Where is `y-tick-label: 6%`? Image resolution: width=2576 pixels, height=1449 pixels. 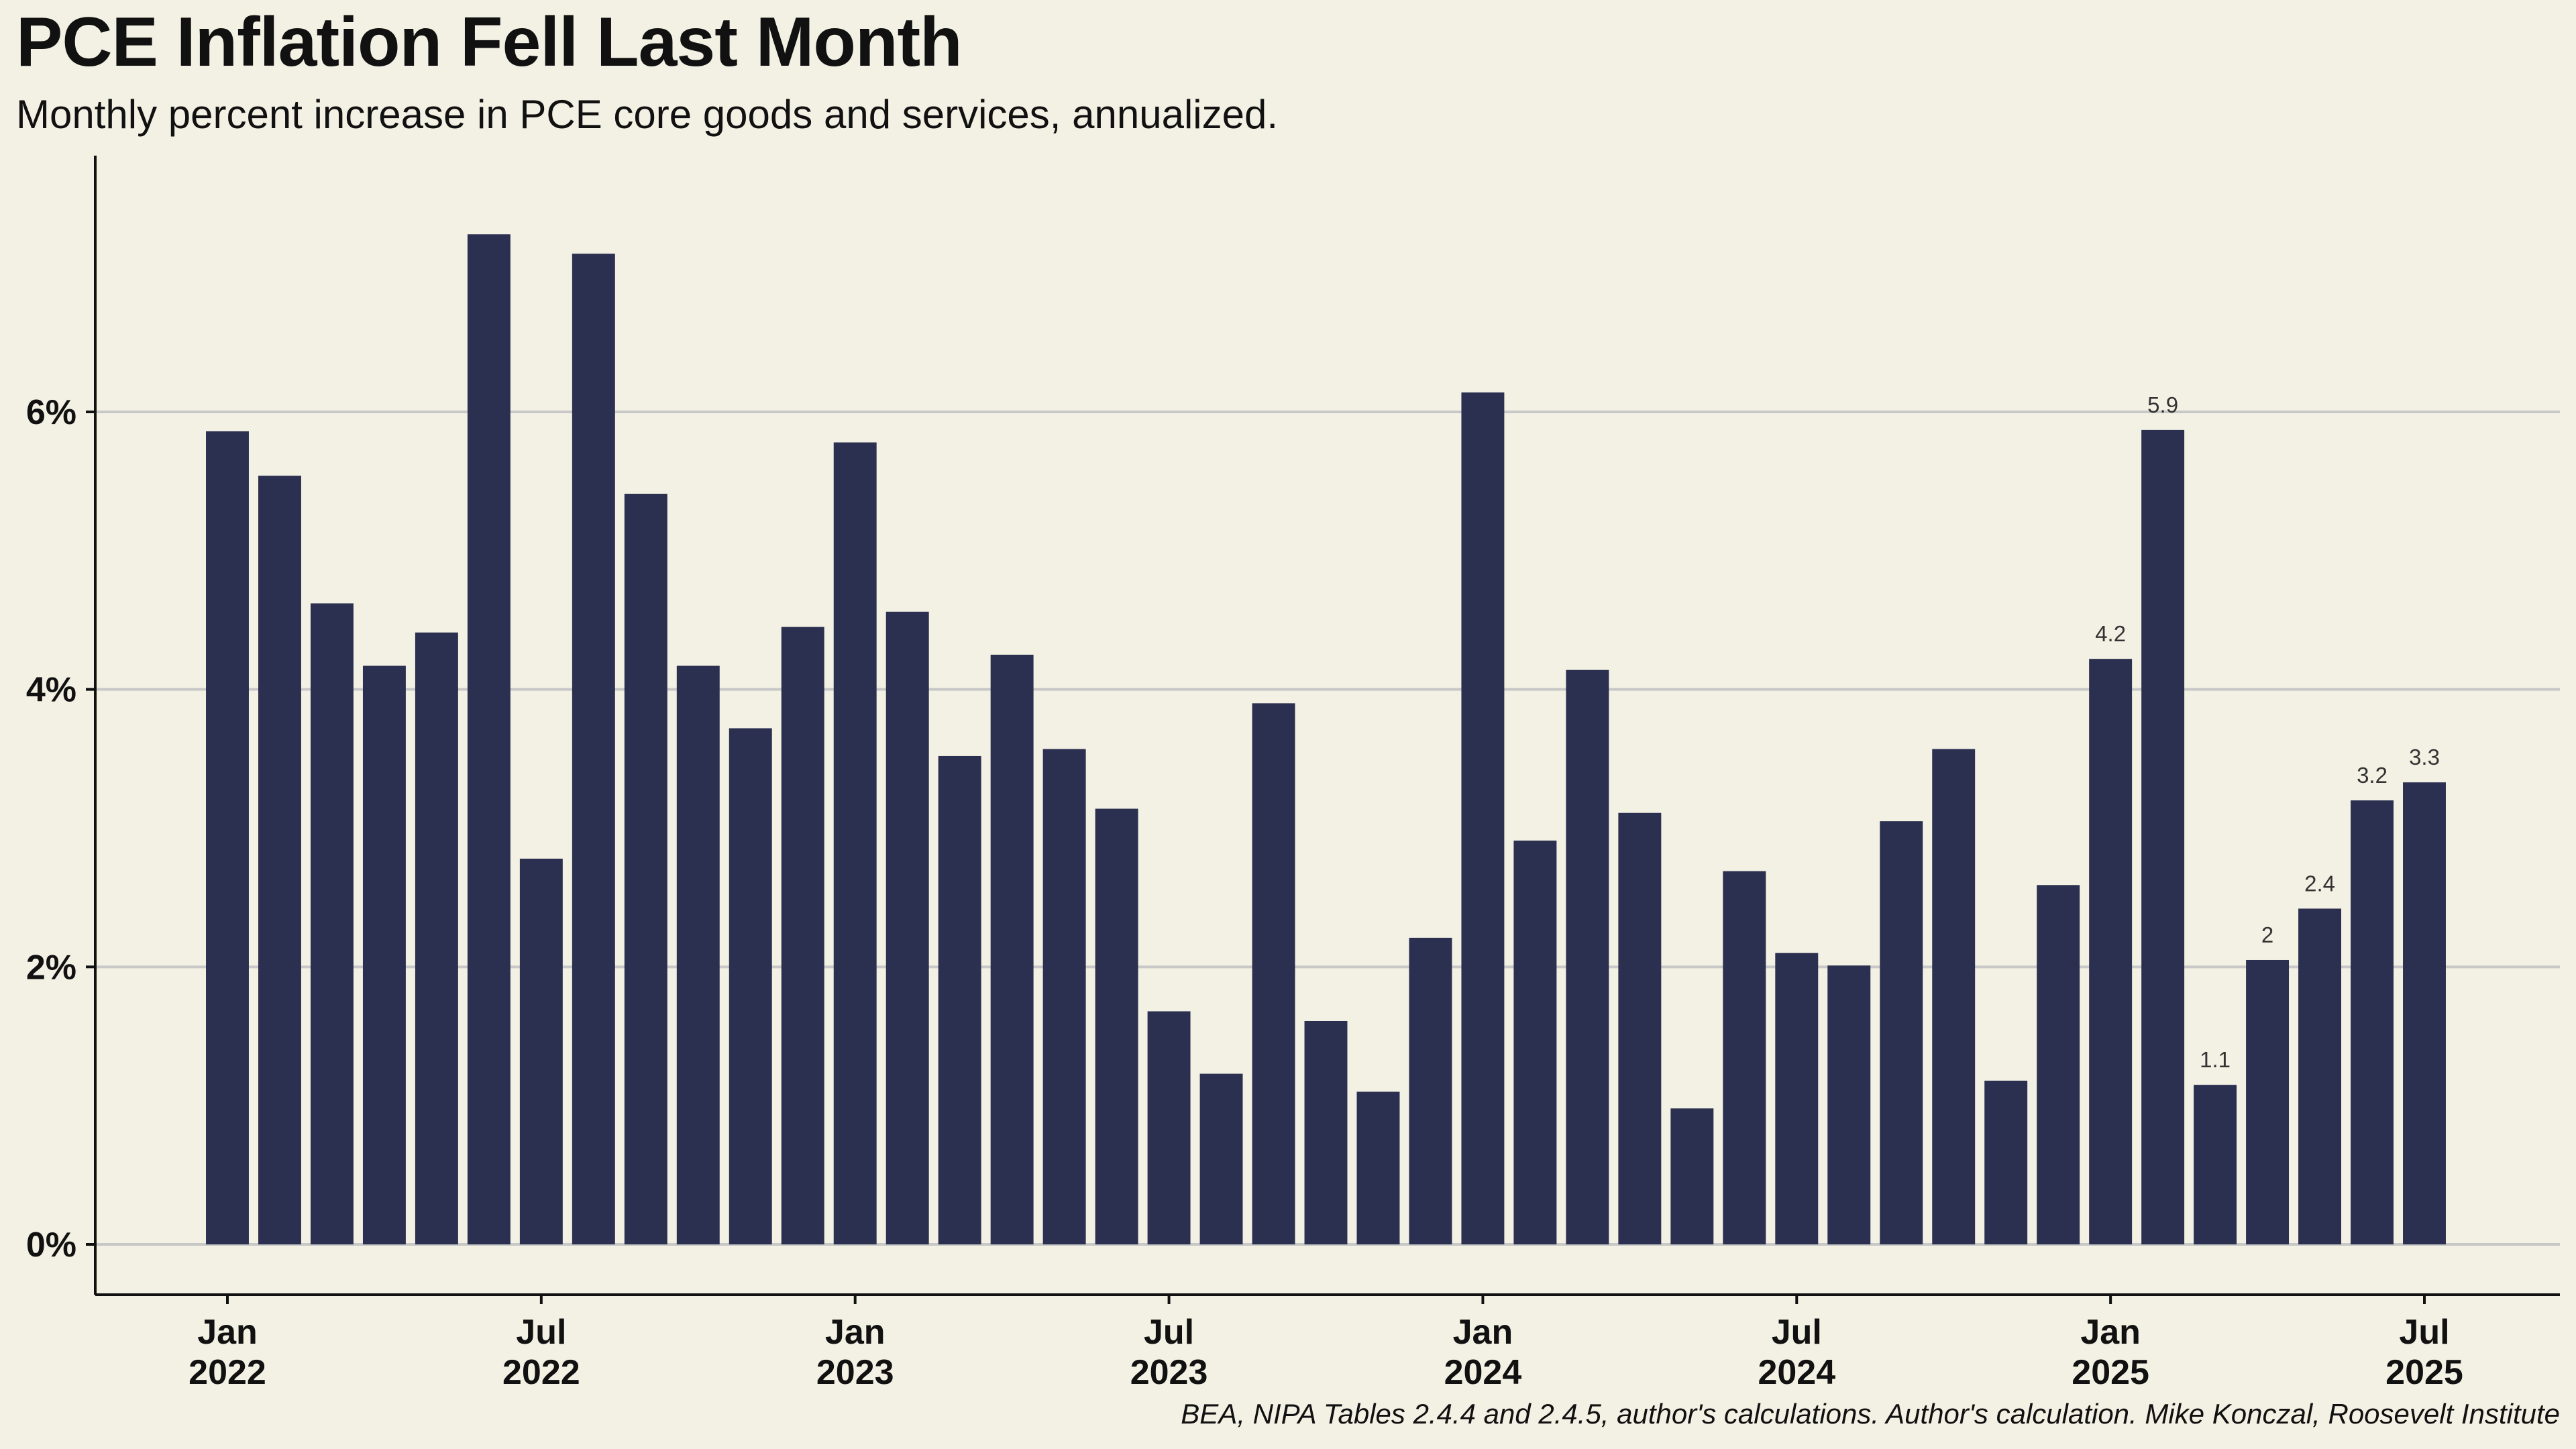
y-tick-label: 6% is located at coordinates (51, 412).